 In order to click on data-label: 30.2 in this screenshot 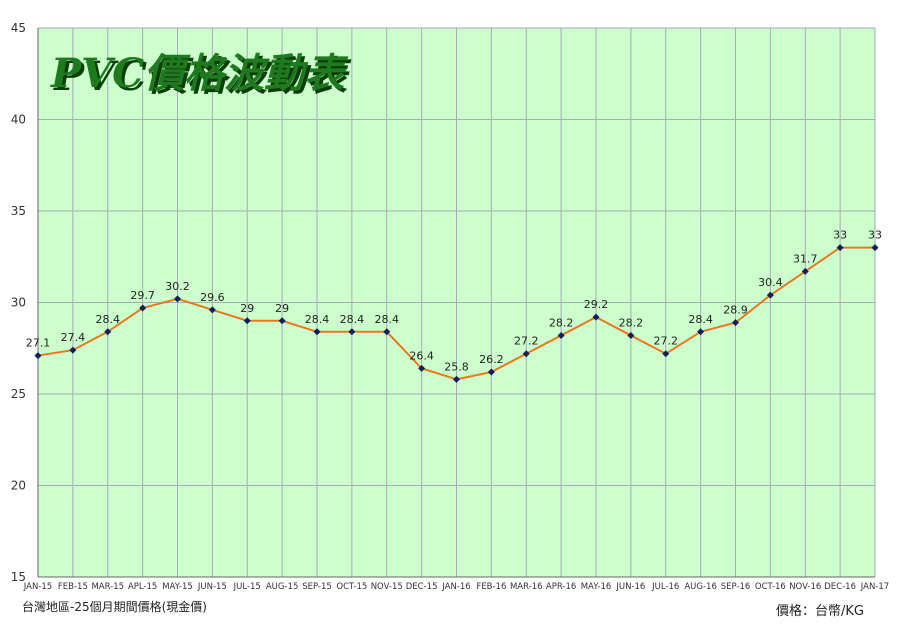, I will do `click(177, 286)`.